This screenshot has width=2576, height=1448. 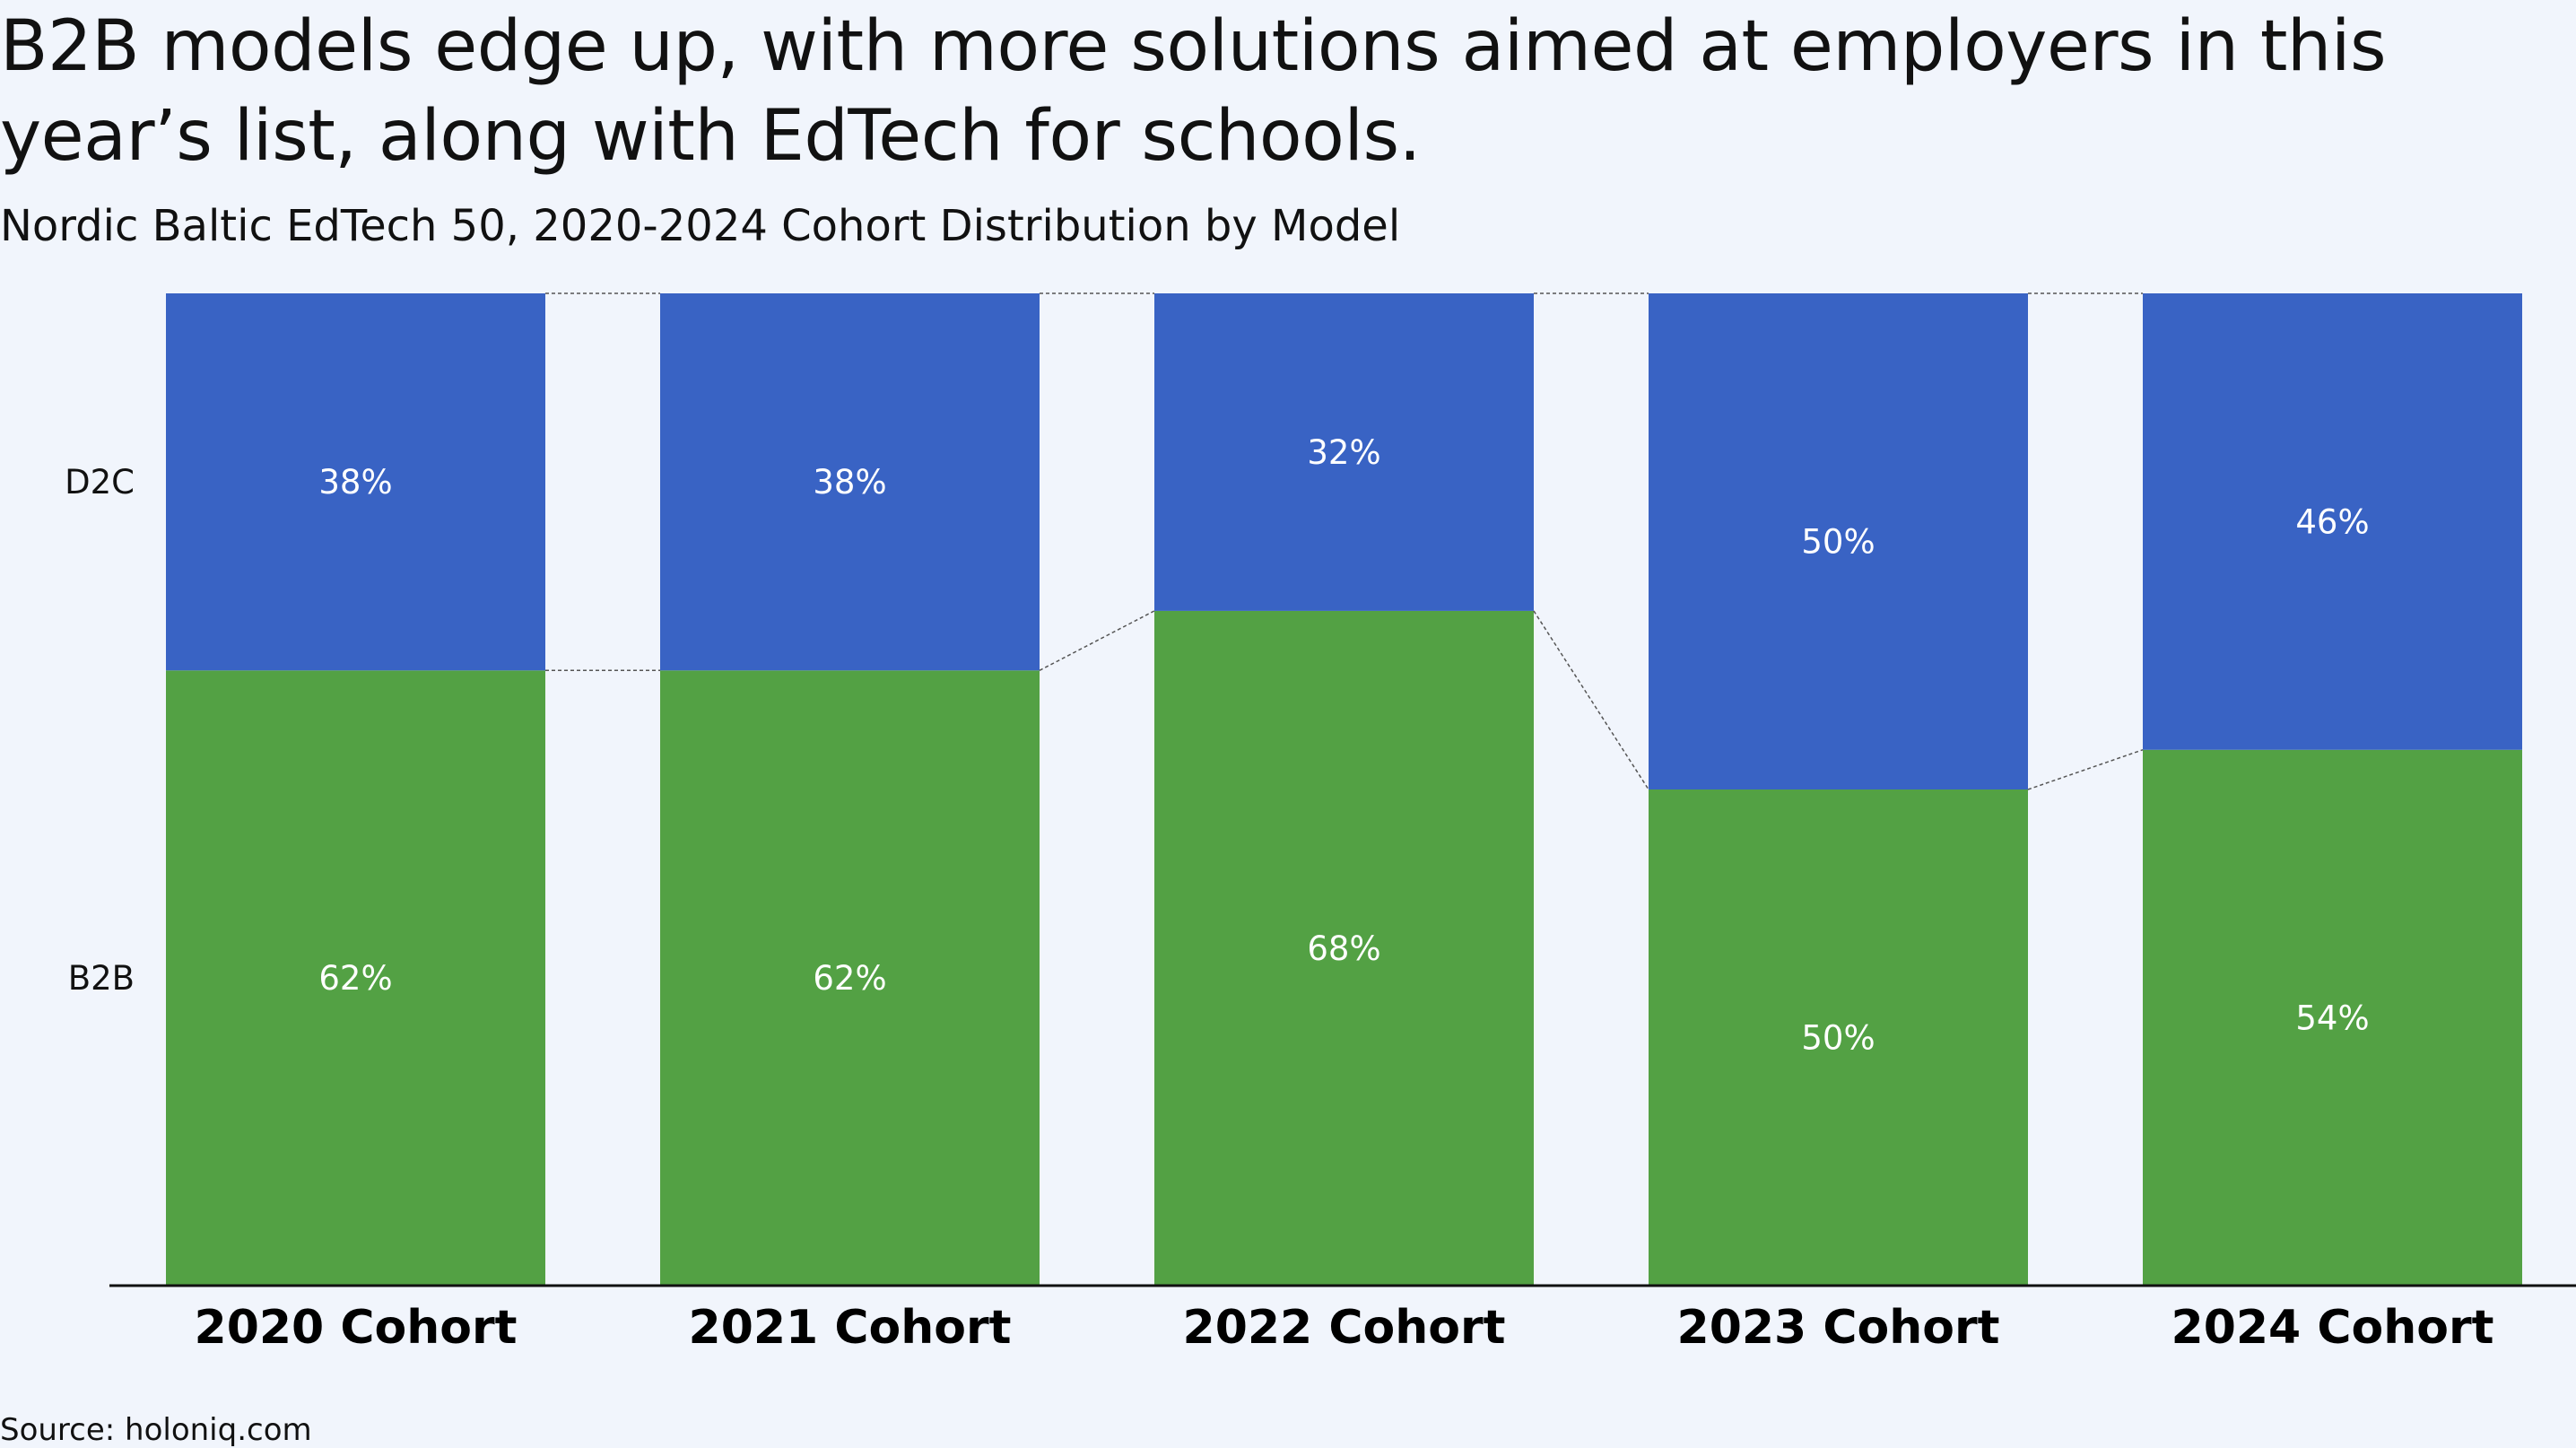 I want to click on series-label-b2b: B2B, so click(x=101, y=978).